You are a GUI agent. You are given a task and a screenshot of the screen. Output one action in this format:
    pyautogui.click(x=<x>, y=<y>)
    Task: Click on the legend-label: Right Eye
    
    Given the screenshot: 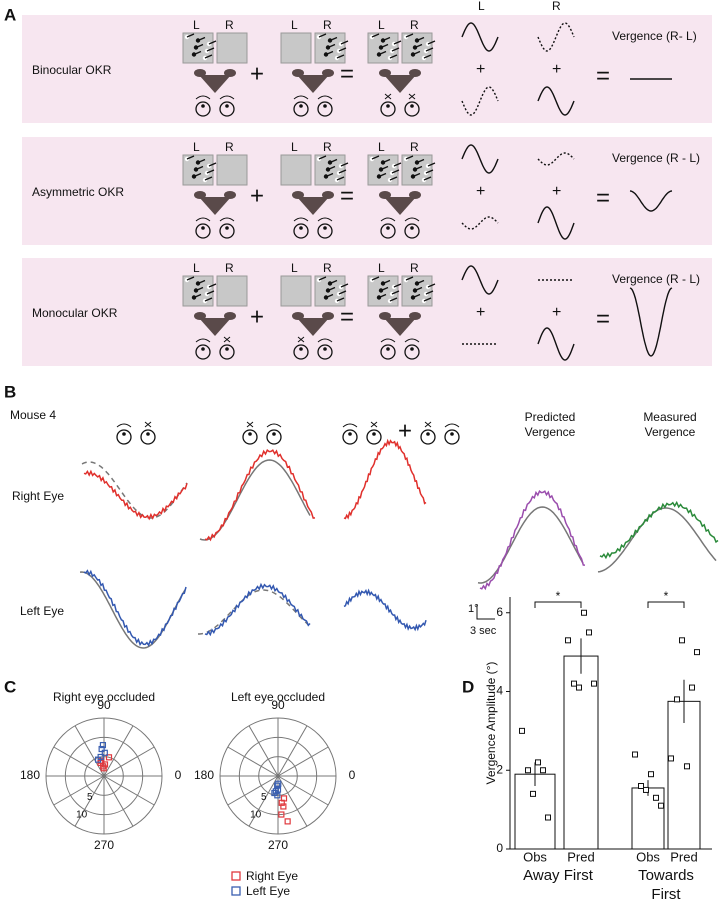 What is the action you would take?
    pyautogui.click(x=272, y=876)
    